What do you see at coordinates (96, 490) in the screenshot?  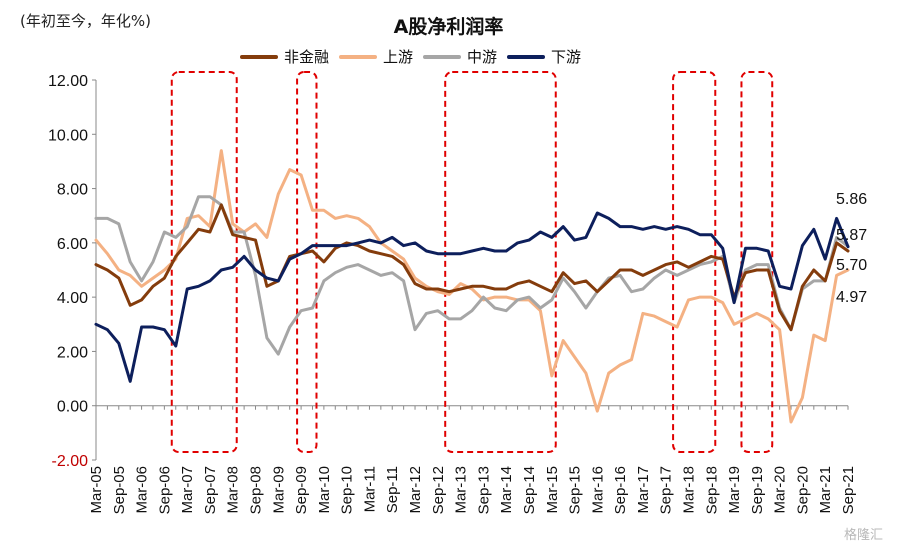 I see `x-tick-label: Mar-05` at bounding box center [96, 490].